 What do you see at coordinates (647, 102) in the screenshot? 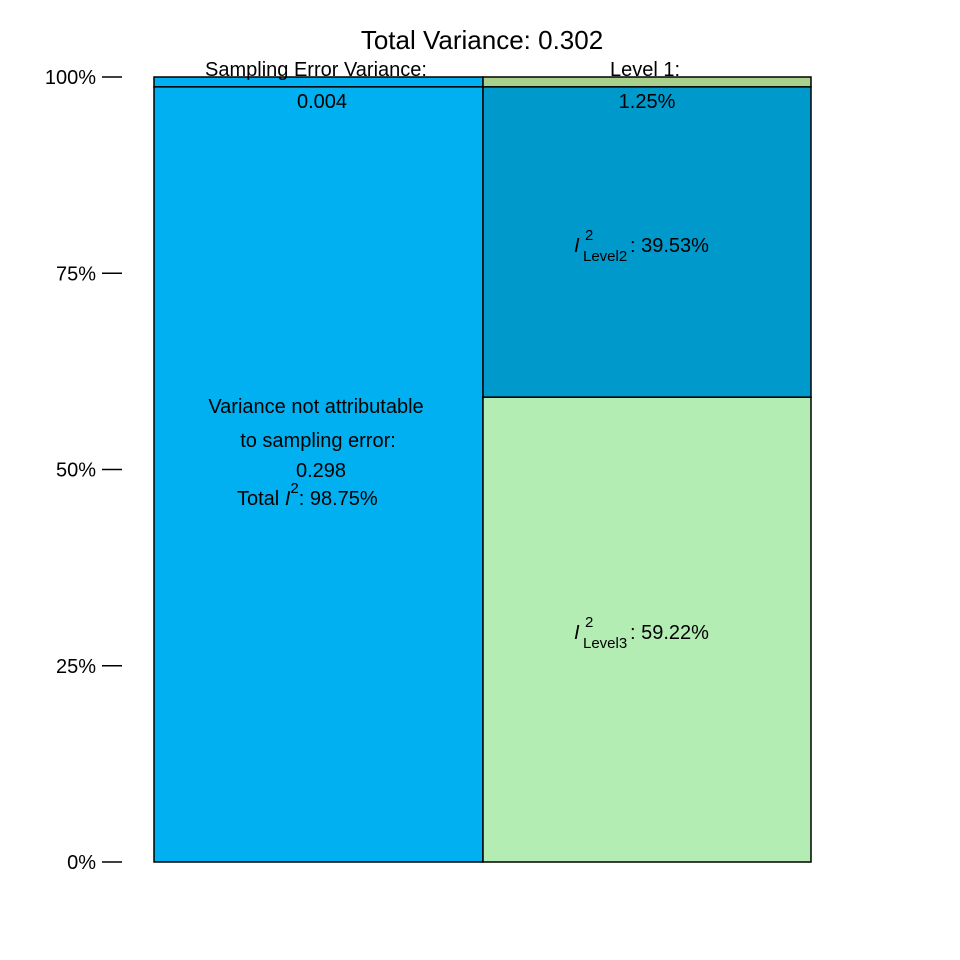
I see `level1-value: 1.25%` at bounding box center [647, 102].